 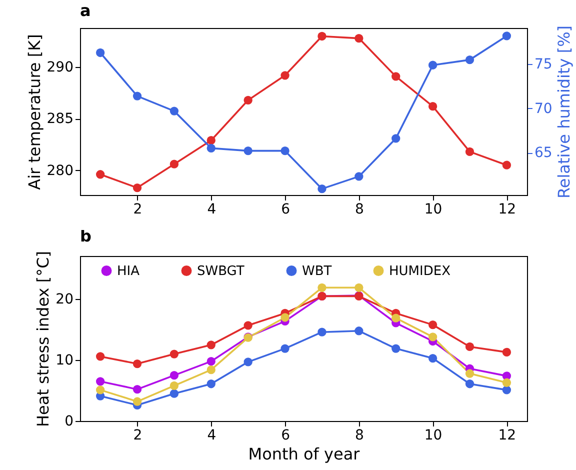 What do you see at coordinates (220, 271) in the screenshot?
I see `legend-label: SWBGT` at bounding box center [220, 271].